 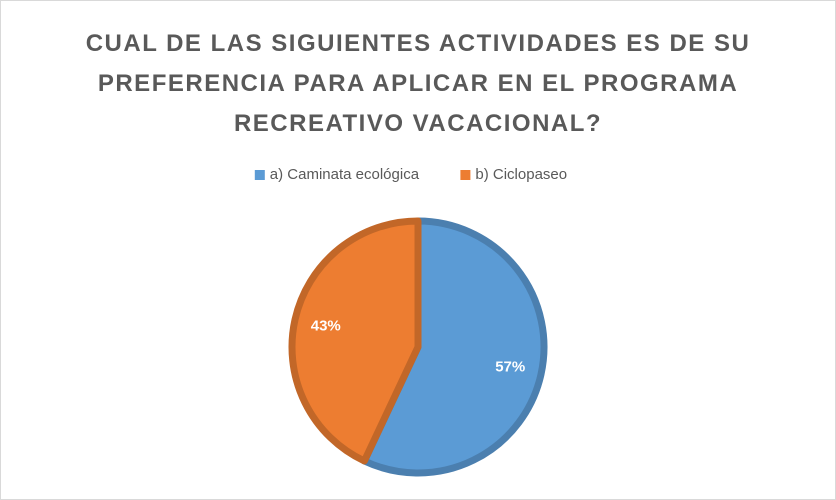 I want to click on legend-label: a) Caminata ecológica, so click(x=345, y=174).